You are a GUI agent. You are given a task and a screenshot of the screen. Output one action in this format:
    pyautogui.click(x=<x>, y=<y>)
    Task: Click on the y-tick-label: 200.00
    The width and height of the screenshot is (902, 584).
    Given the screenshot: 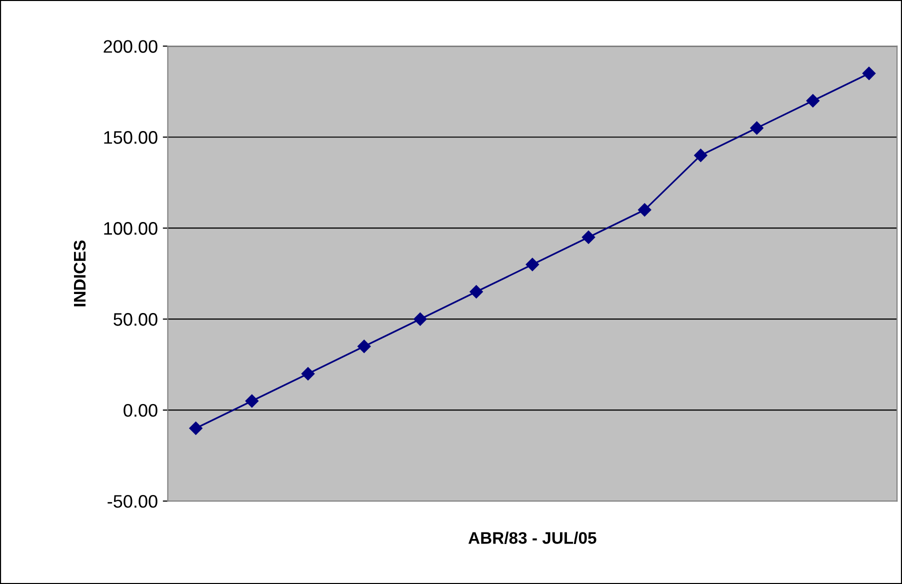 What is the action you would take?
    pyautogui.click(x=131, y=46)
    